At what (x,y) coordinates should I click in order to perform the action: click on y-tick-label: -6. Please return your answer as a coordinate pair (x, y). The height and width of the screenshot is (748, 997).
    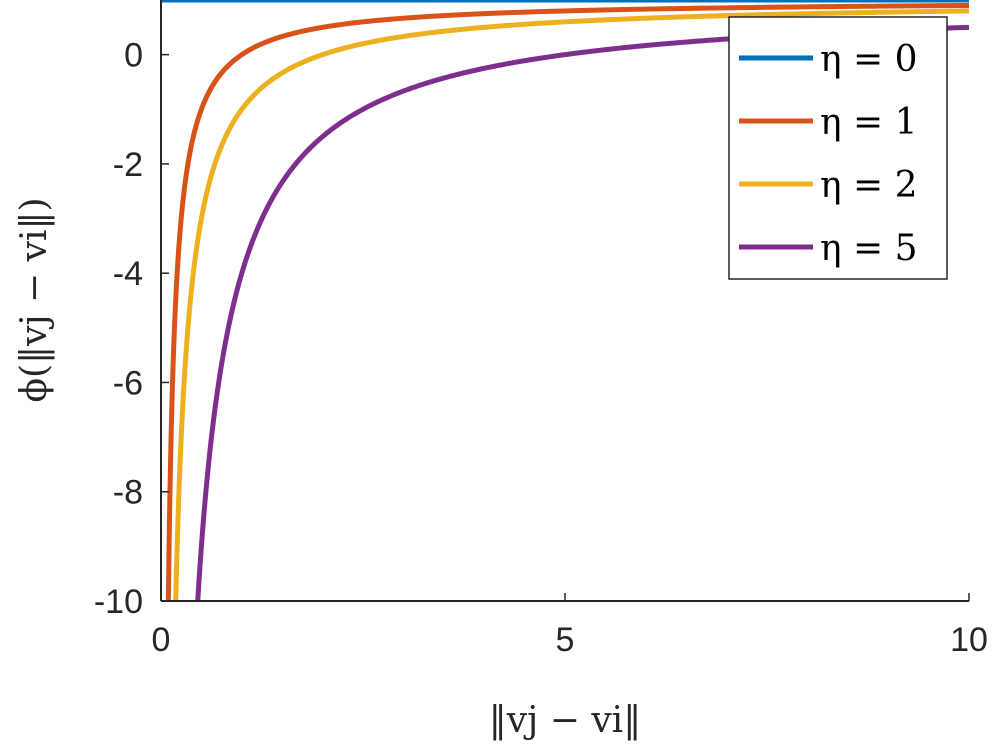
    Looking at the image, I should click on (128, 383).